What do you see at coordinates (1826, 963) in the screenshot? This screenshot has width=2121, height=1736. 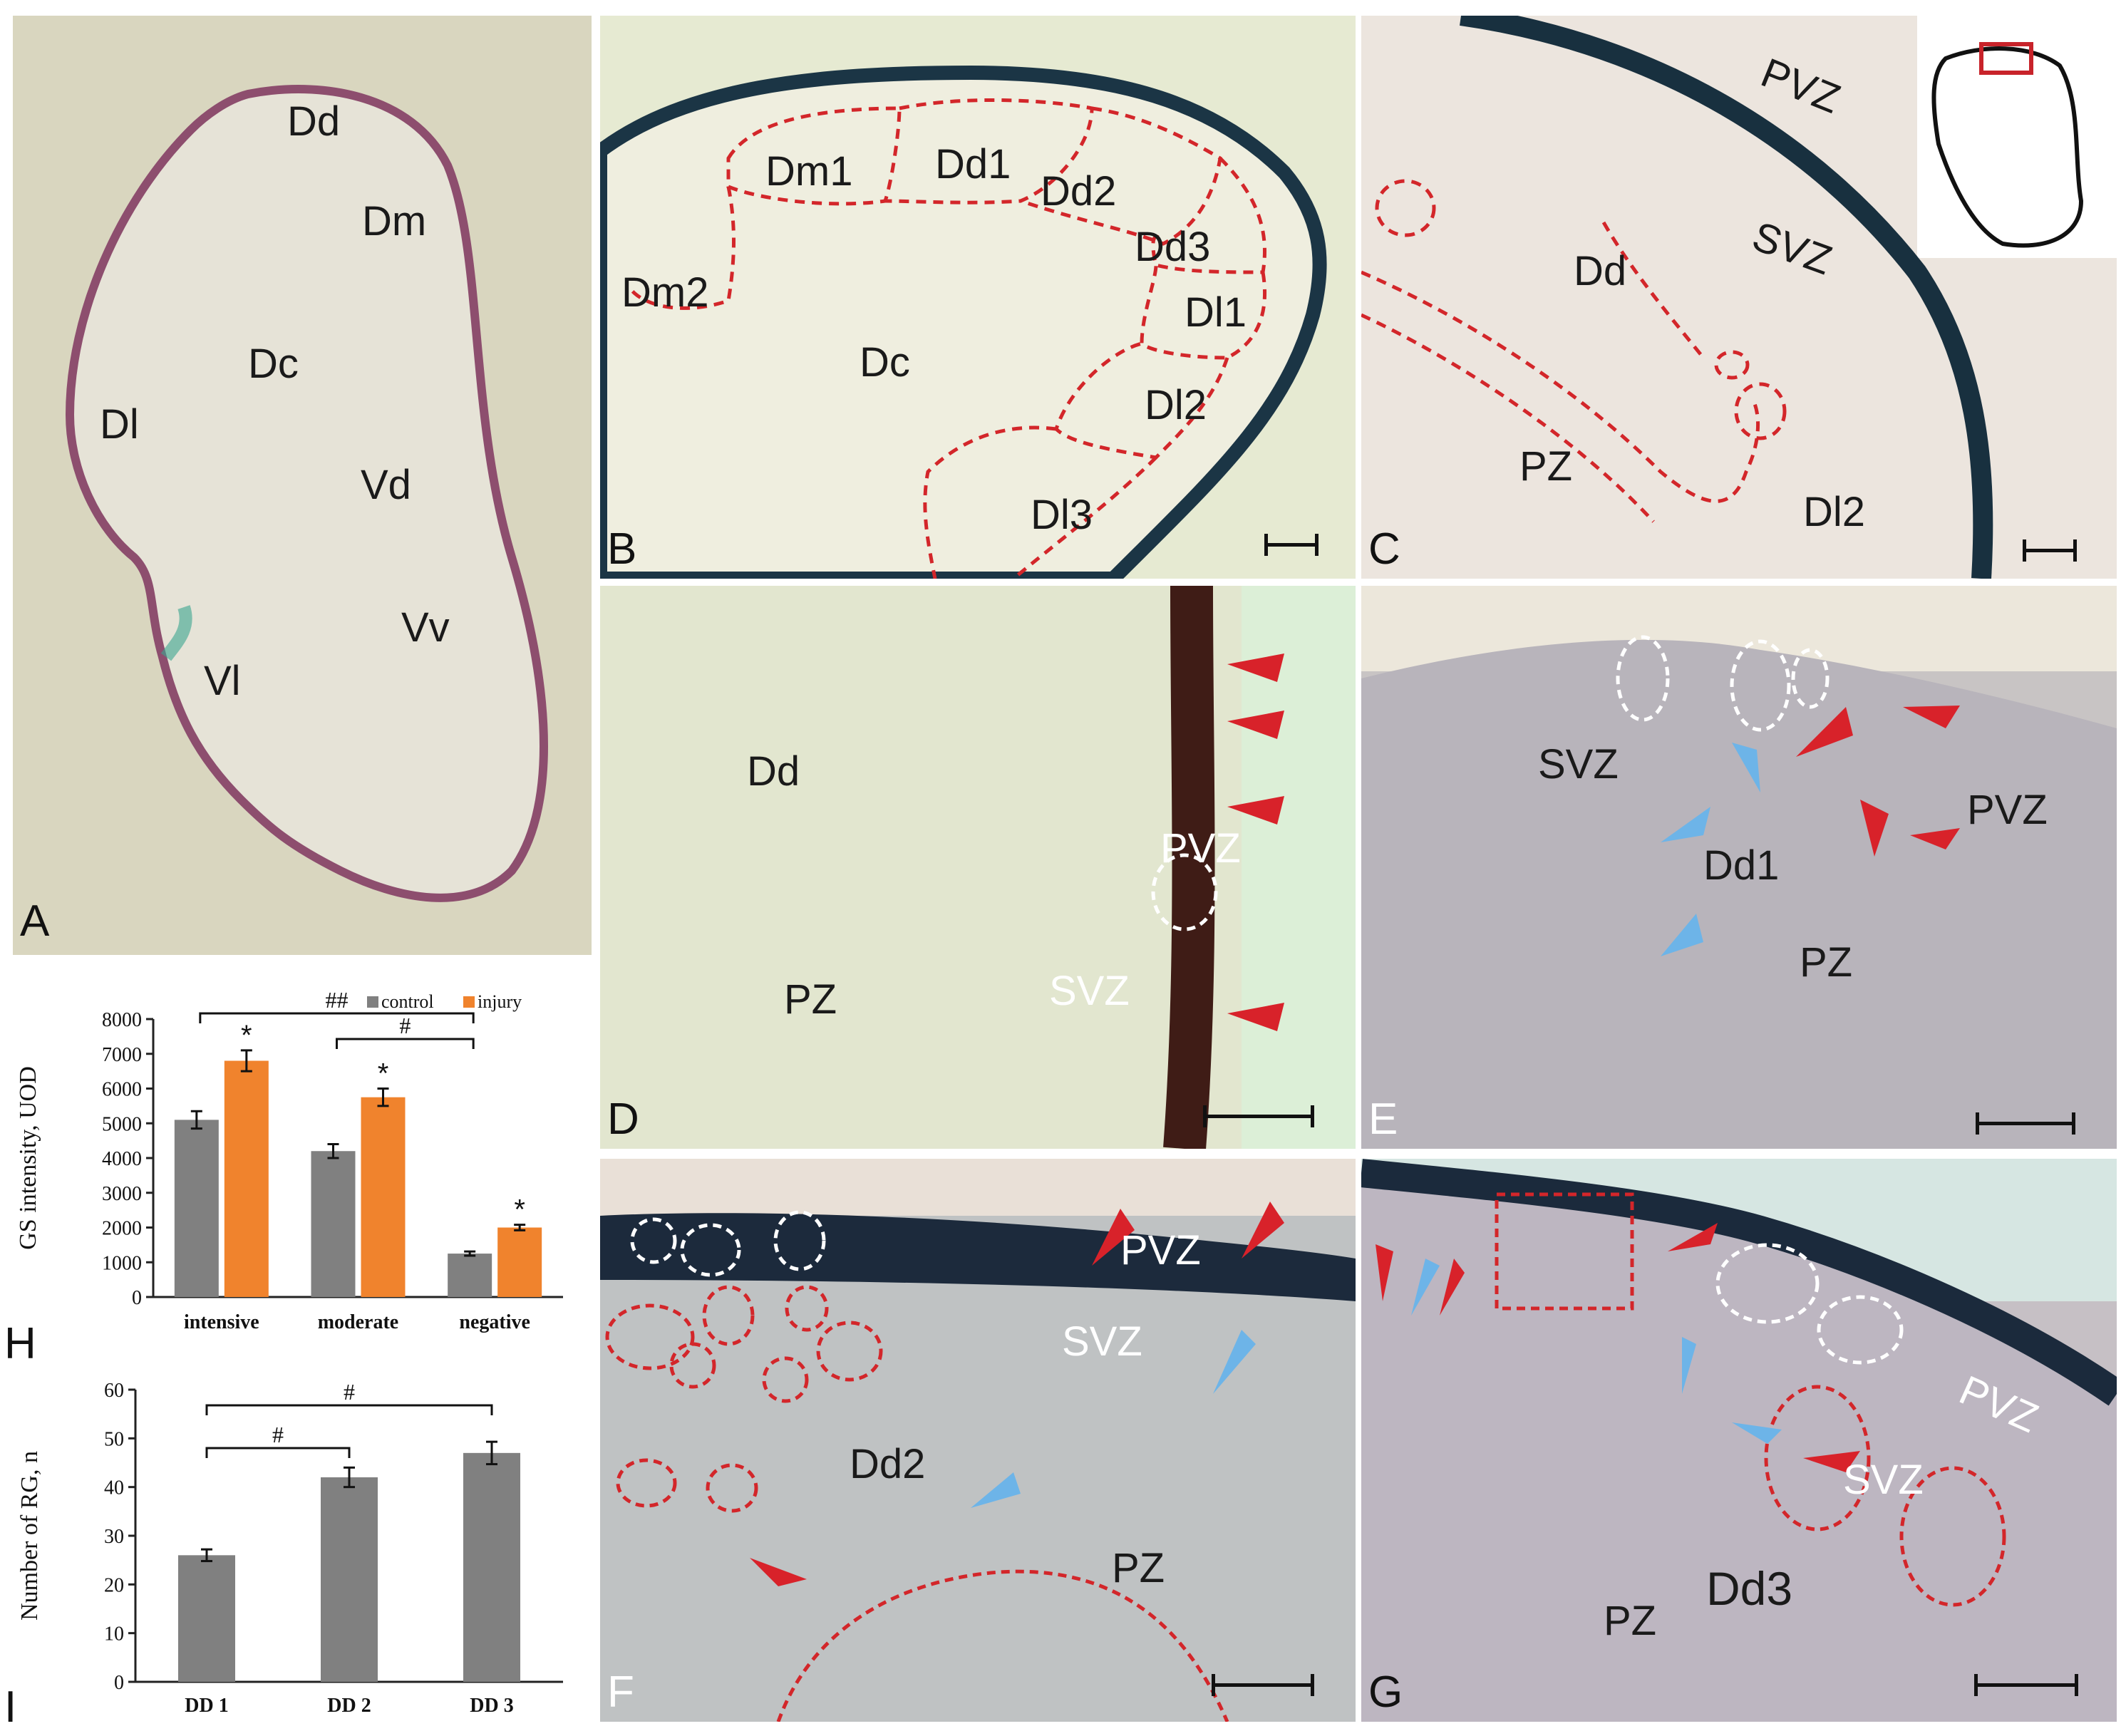 I see `panel-e-label-pz: PZ` at bounding box center [1826, 963].